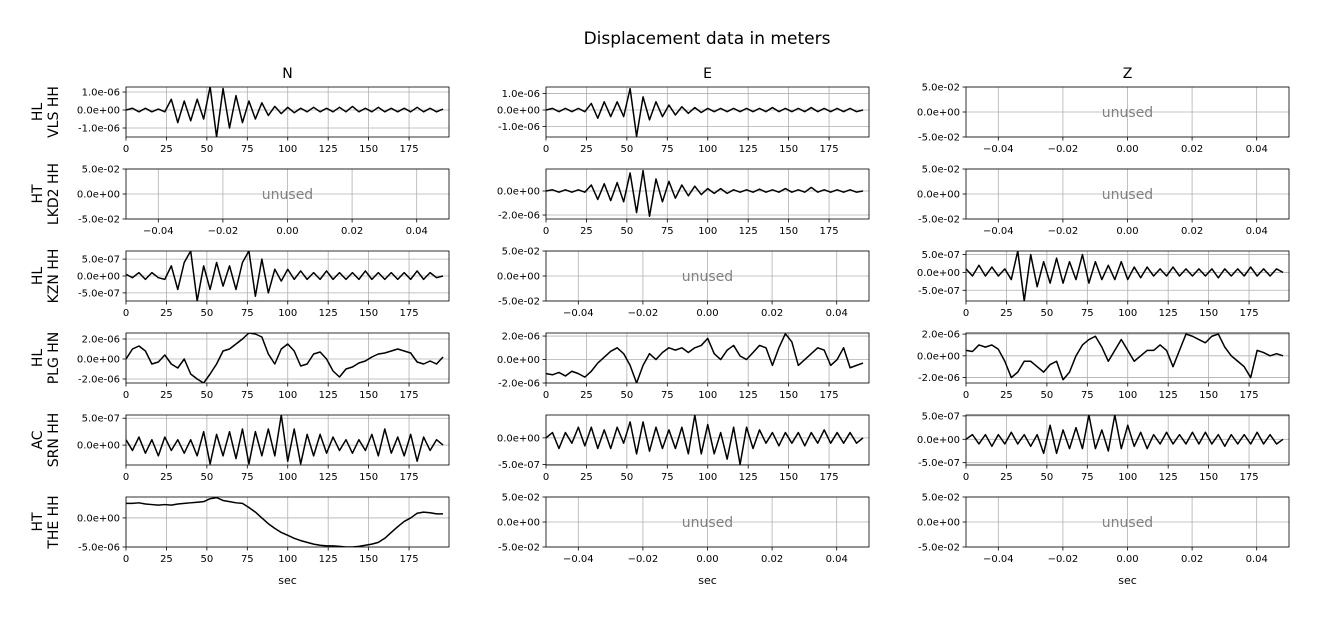  Describe the element at coordinates (519, 127) in the screenshot. I see `y-tick-label: -1.0e-06` at that location.